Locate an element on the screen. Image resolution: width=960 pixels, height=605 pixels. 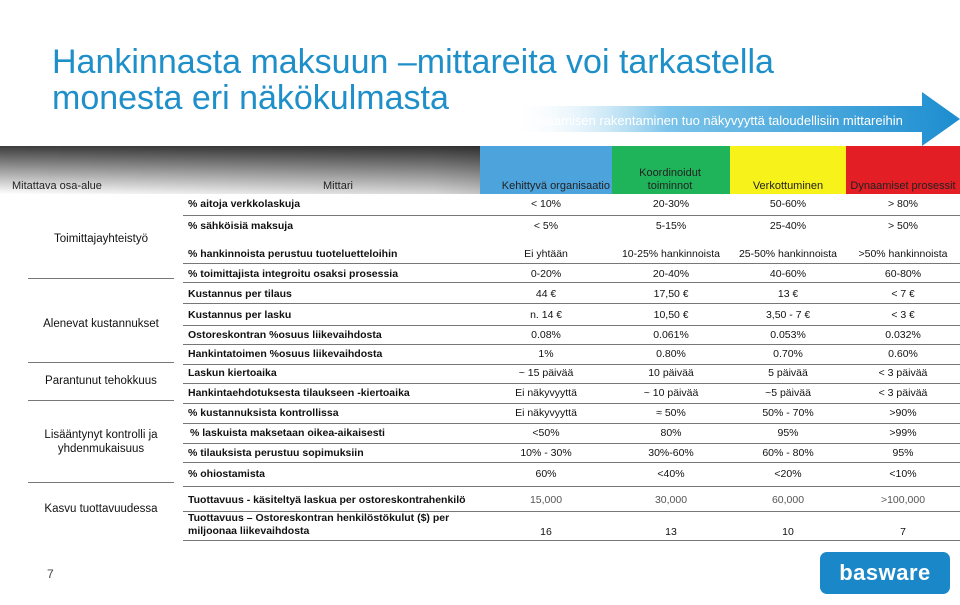
page-number: 7 is located at coordinates (50, 574).